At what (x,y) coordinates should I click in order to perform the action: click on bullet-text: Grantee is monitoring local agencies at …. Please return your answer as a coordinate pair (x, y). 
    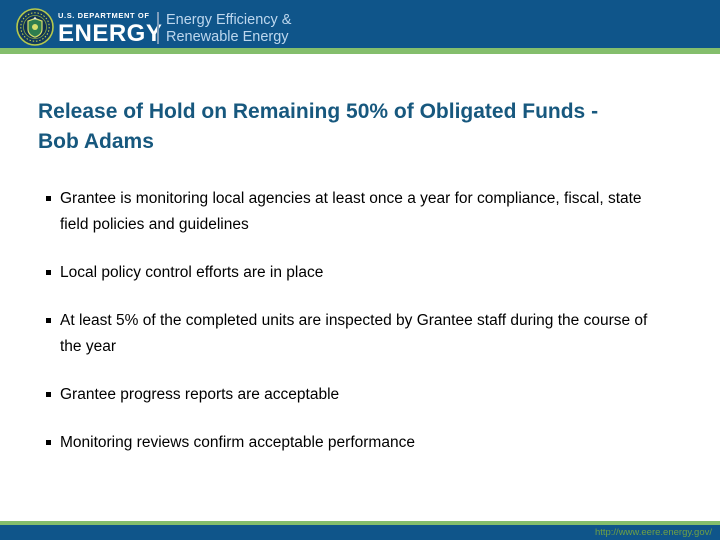
    Looking at the image, I should click on (351, 211).